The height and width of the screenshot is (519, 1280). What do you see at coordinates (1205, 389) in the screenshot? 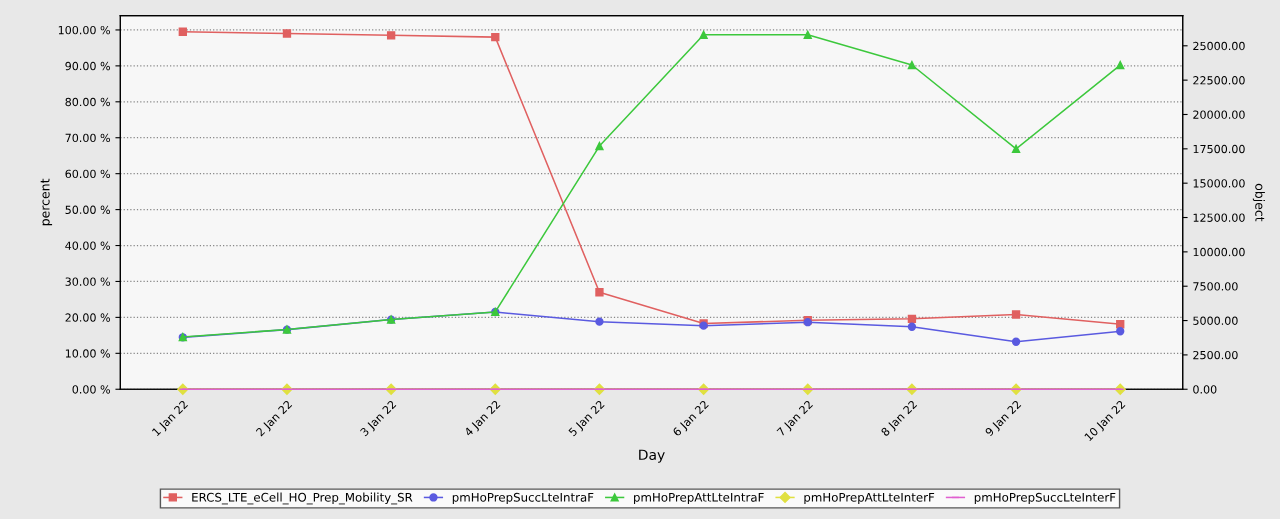
I see `y2-tick-label: 0.00` at bounding box center [1205, 389].